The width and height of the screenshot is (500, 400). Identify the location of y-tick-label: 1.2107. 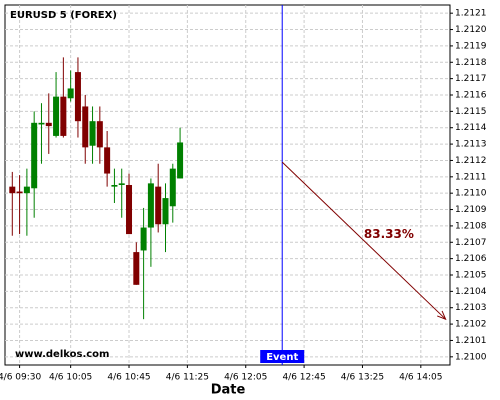
(471, 243).